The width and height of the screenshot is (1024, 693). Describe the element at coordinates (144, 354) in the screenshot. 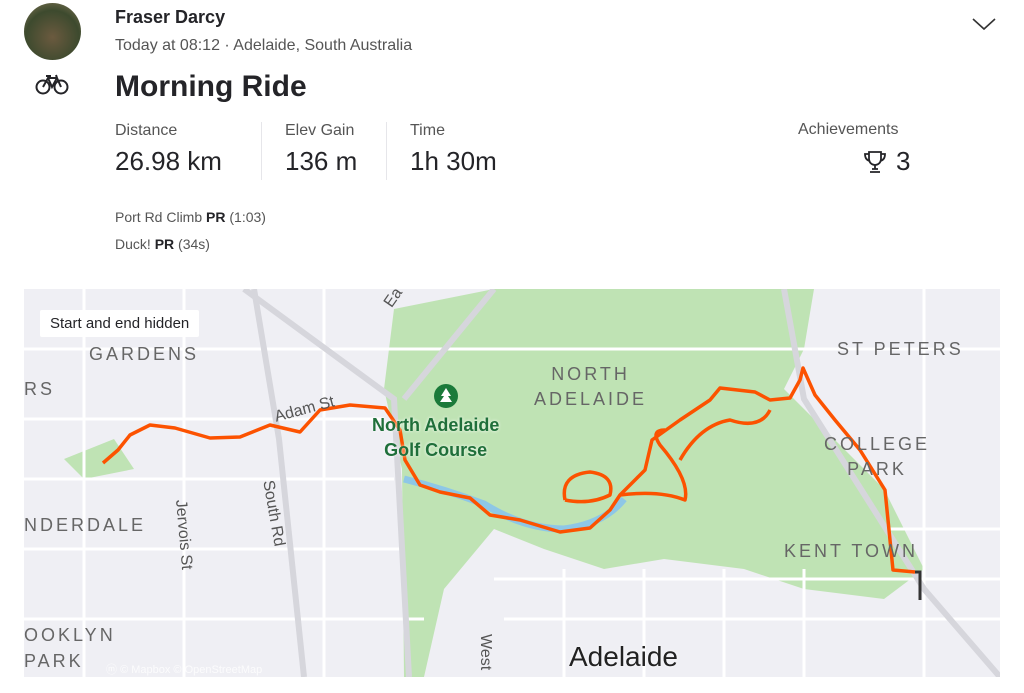

I see `map-label: GARDENS` at that location.